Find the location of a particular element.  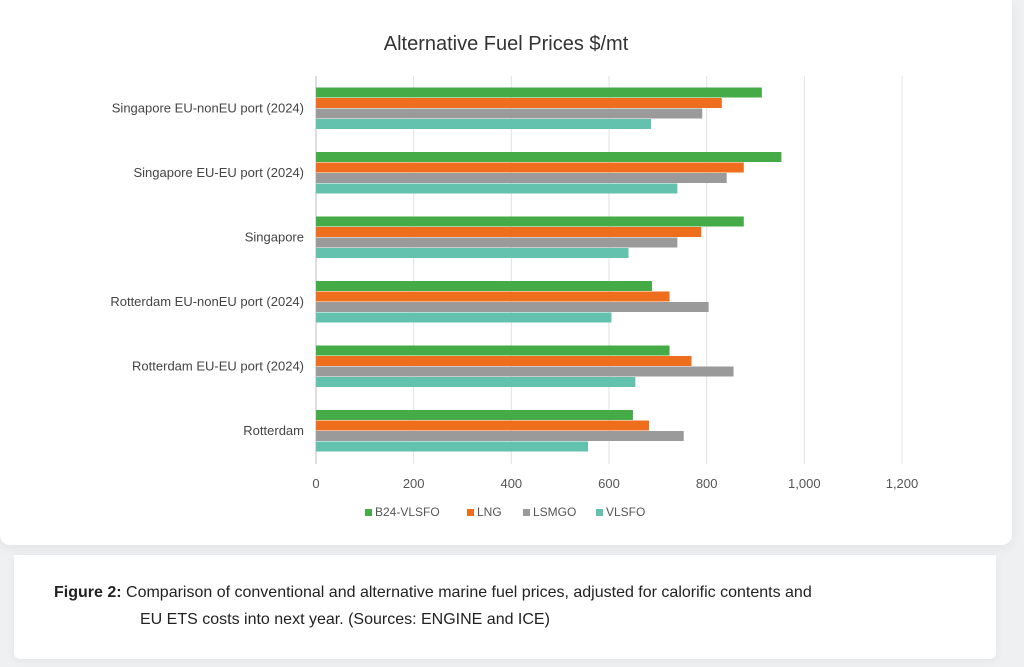

legend-label: LNG is located at coordinates (489, 512).